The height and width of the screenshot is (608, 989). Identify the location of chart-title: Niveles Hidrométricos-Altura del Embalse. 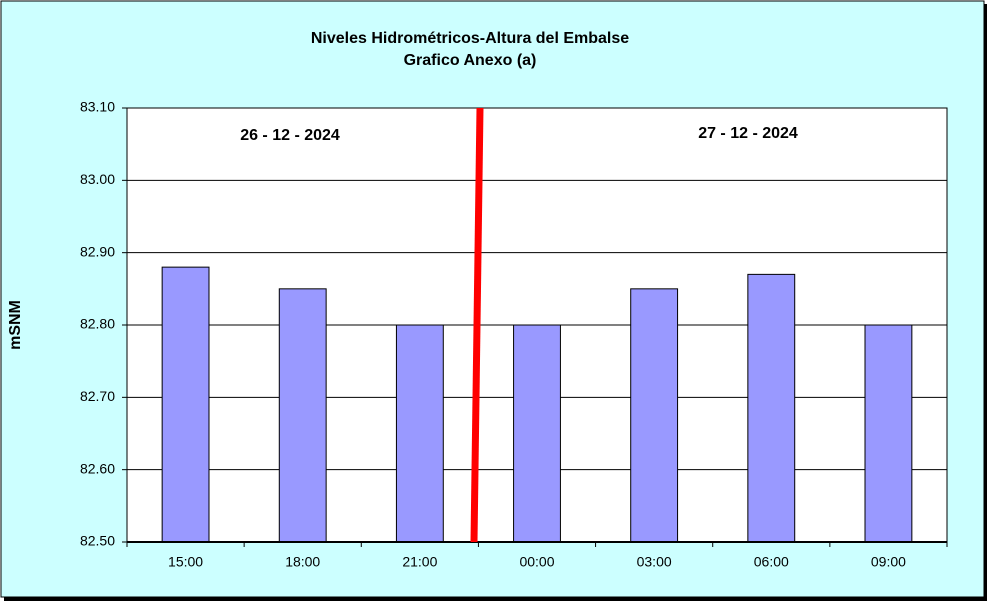
(470, 38).